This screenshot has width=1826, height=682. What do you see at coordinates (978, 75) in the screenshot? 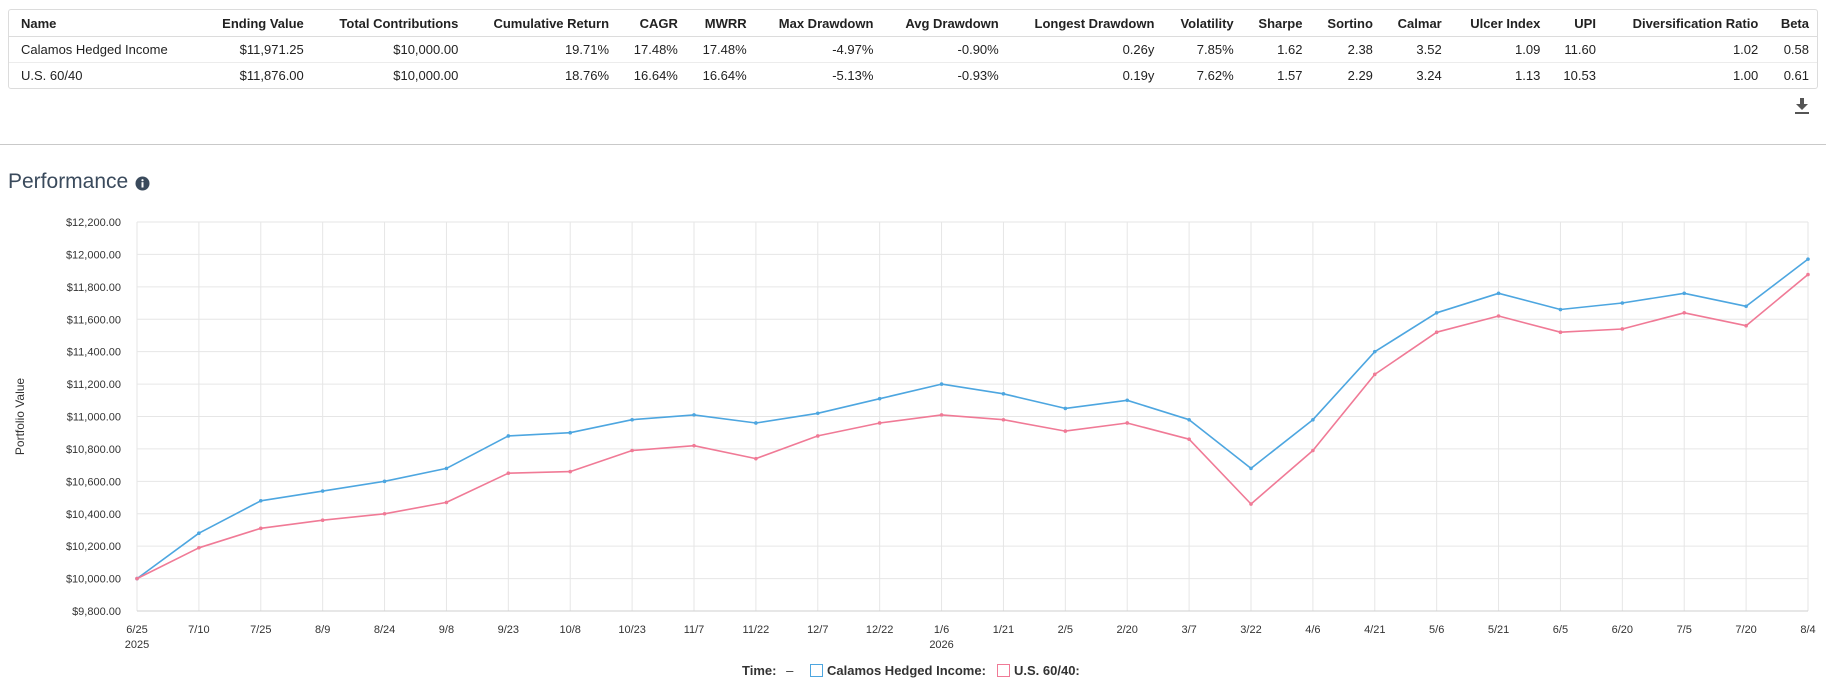
I see `table-cell: -0.93%` at bounding box center [978, 75].